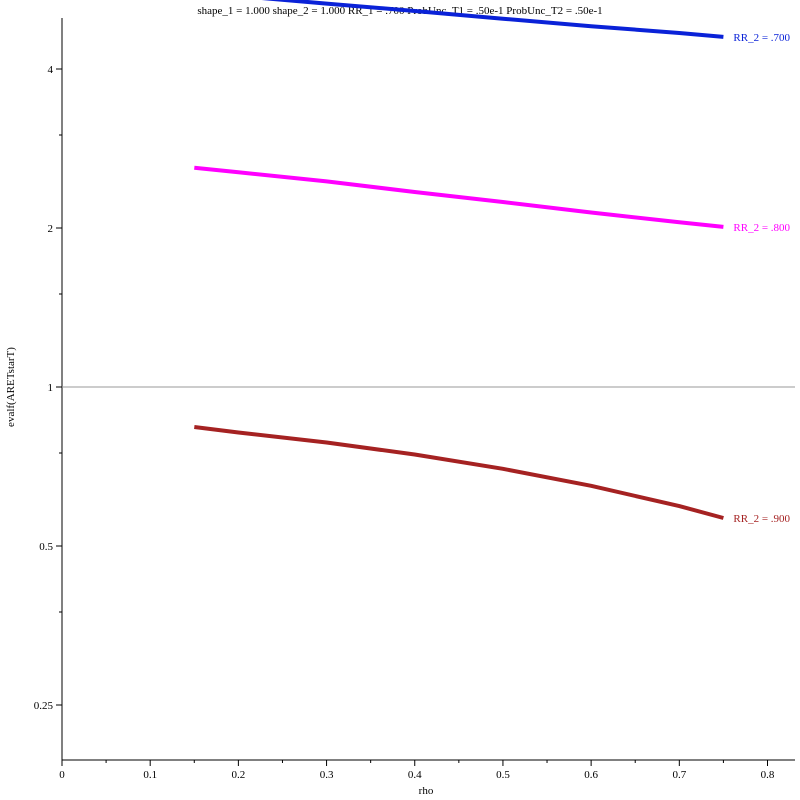  What do you see at coordinates (51, 388) in the screenshot?
I see `y-tick-label: 1` at bounding box center [51, 388].